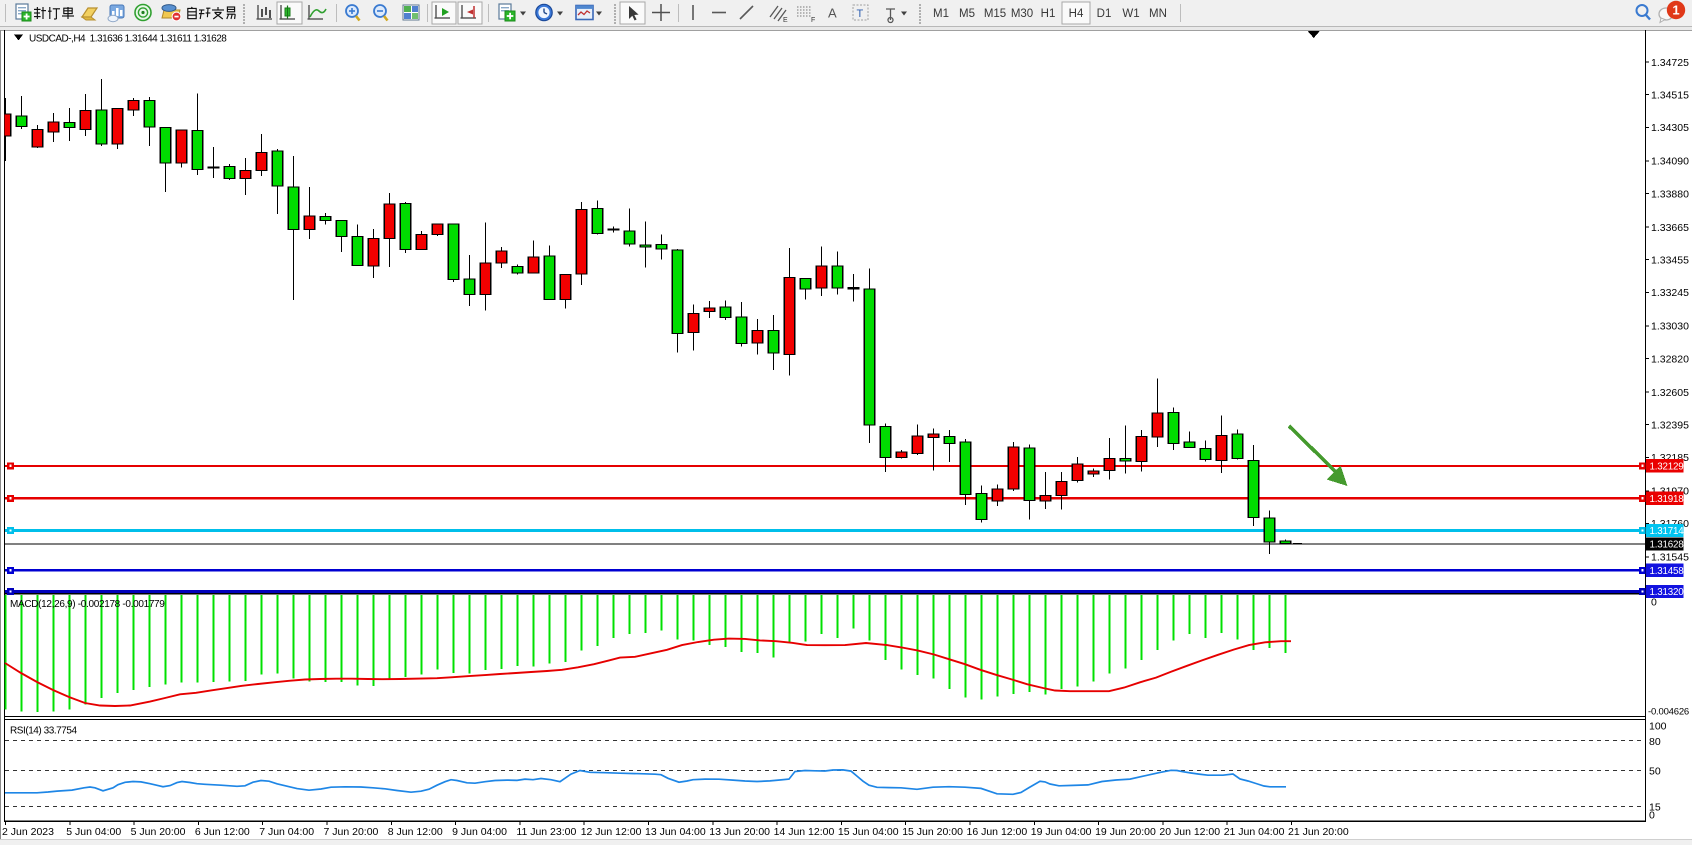 This screenshot has width=1692, height=845. What do you see at coordinates (1667, 571) in the screenshot?
I see `svg-text: 1.31458` at bounding box center [1667, 571].